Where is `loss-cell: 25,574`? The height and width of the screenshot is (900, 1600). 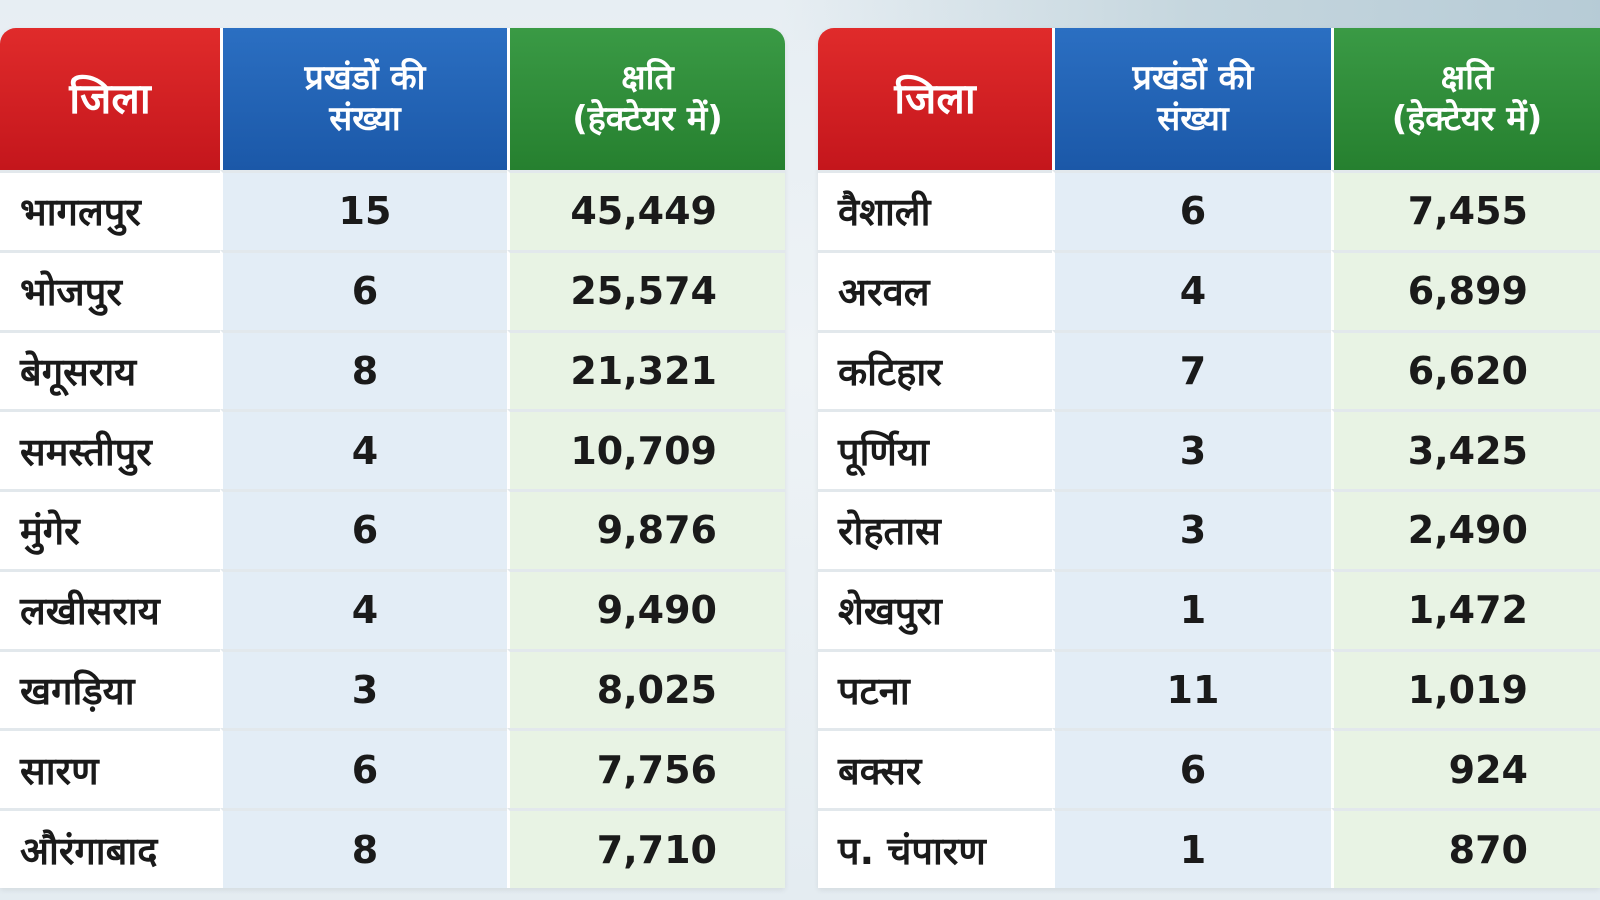 loss-cell: 25,574 is located at coordinates (646, 289).